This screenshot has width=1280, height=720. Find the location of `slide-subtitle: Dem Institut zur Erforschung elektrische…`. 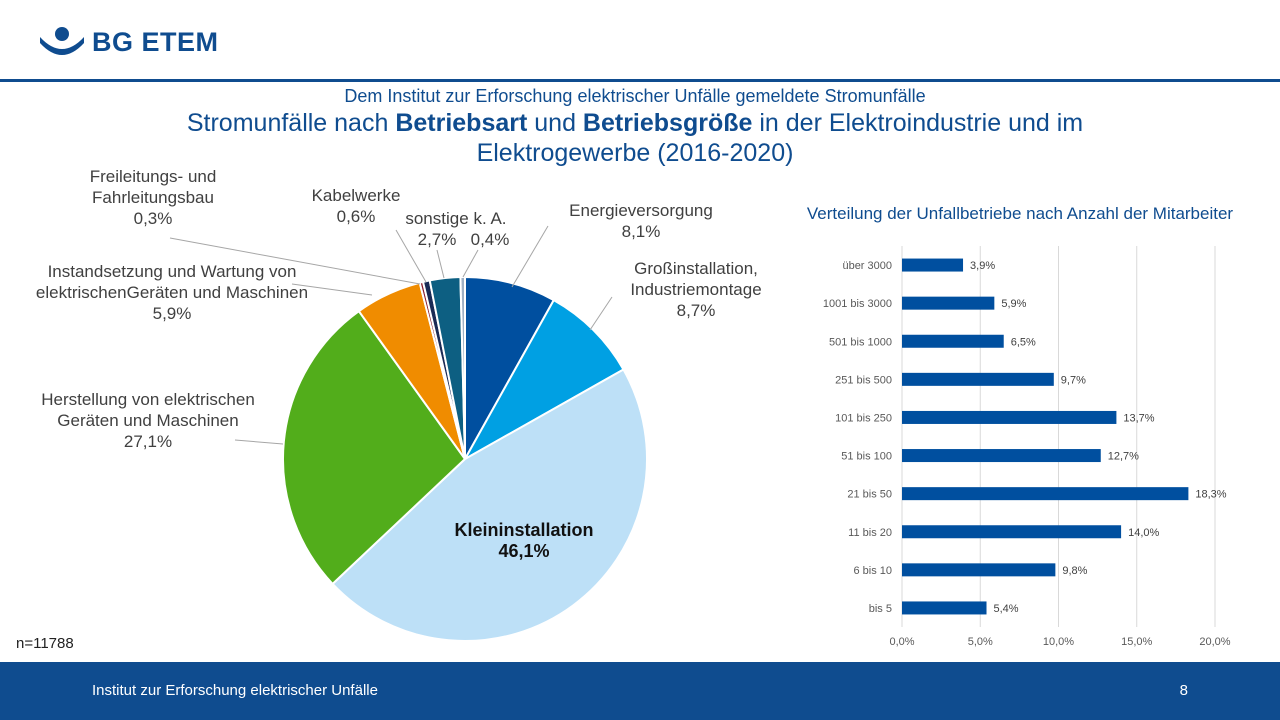

slide-subtitle: Dem Institut zur Erforschung elektrische… is located at coordinates (635, 96).